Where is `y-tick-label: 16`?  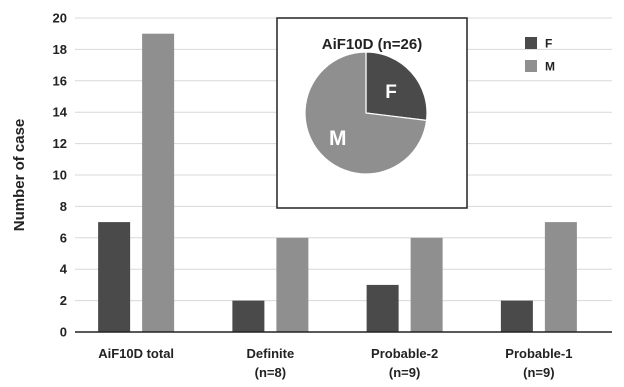
y-tick-label: 16 is located at coordinates (60, 80).